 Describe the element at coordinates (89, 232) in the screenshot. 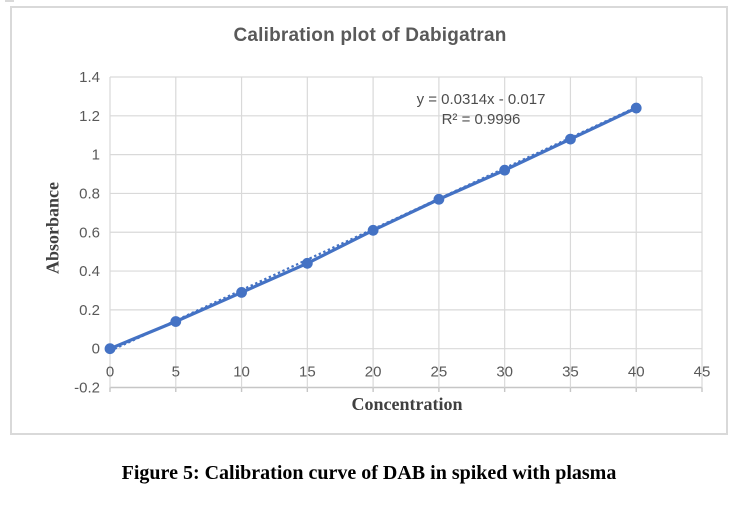

I see `y-tick-label: 0.6` at that location.